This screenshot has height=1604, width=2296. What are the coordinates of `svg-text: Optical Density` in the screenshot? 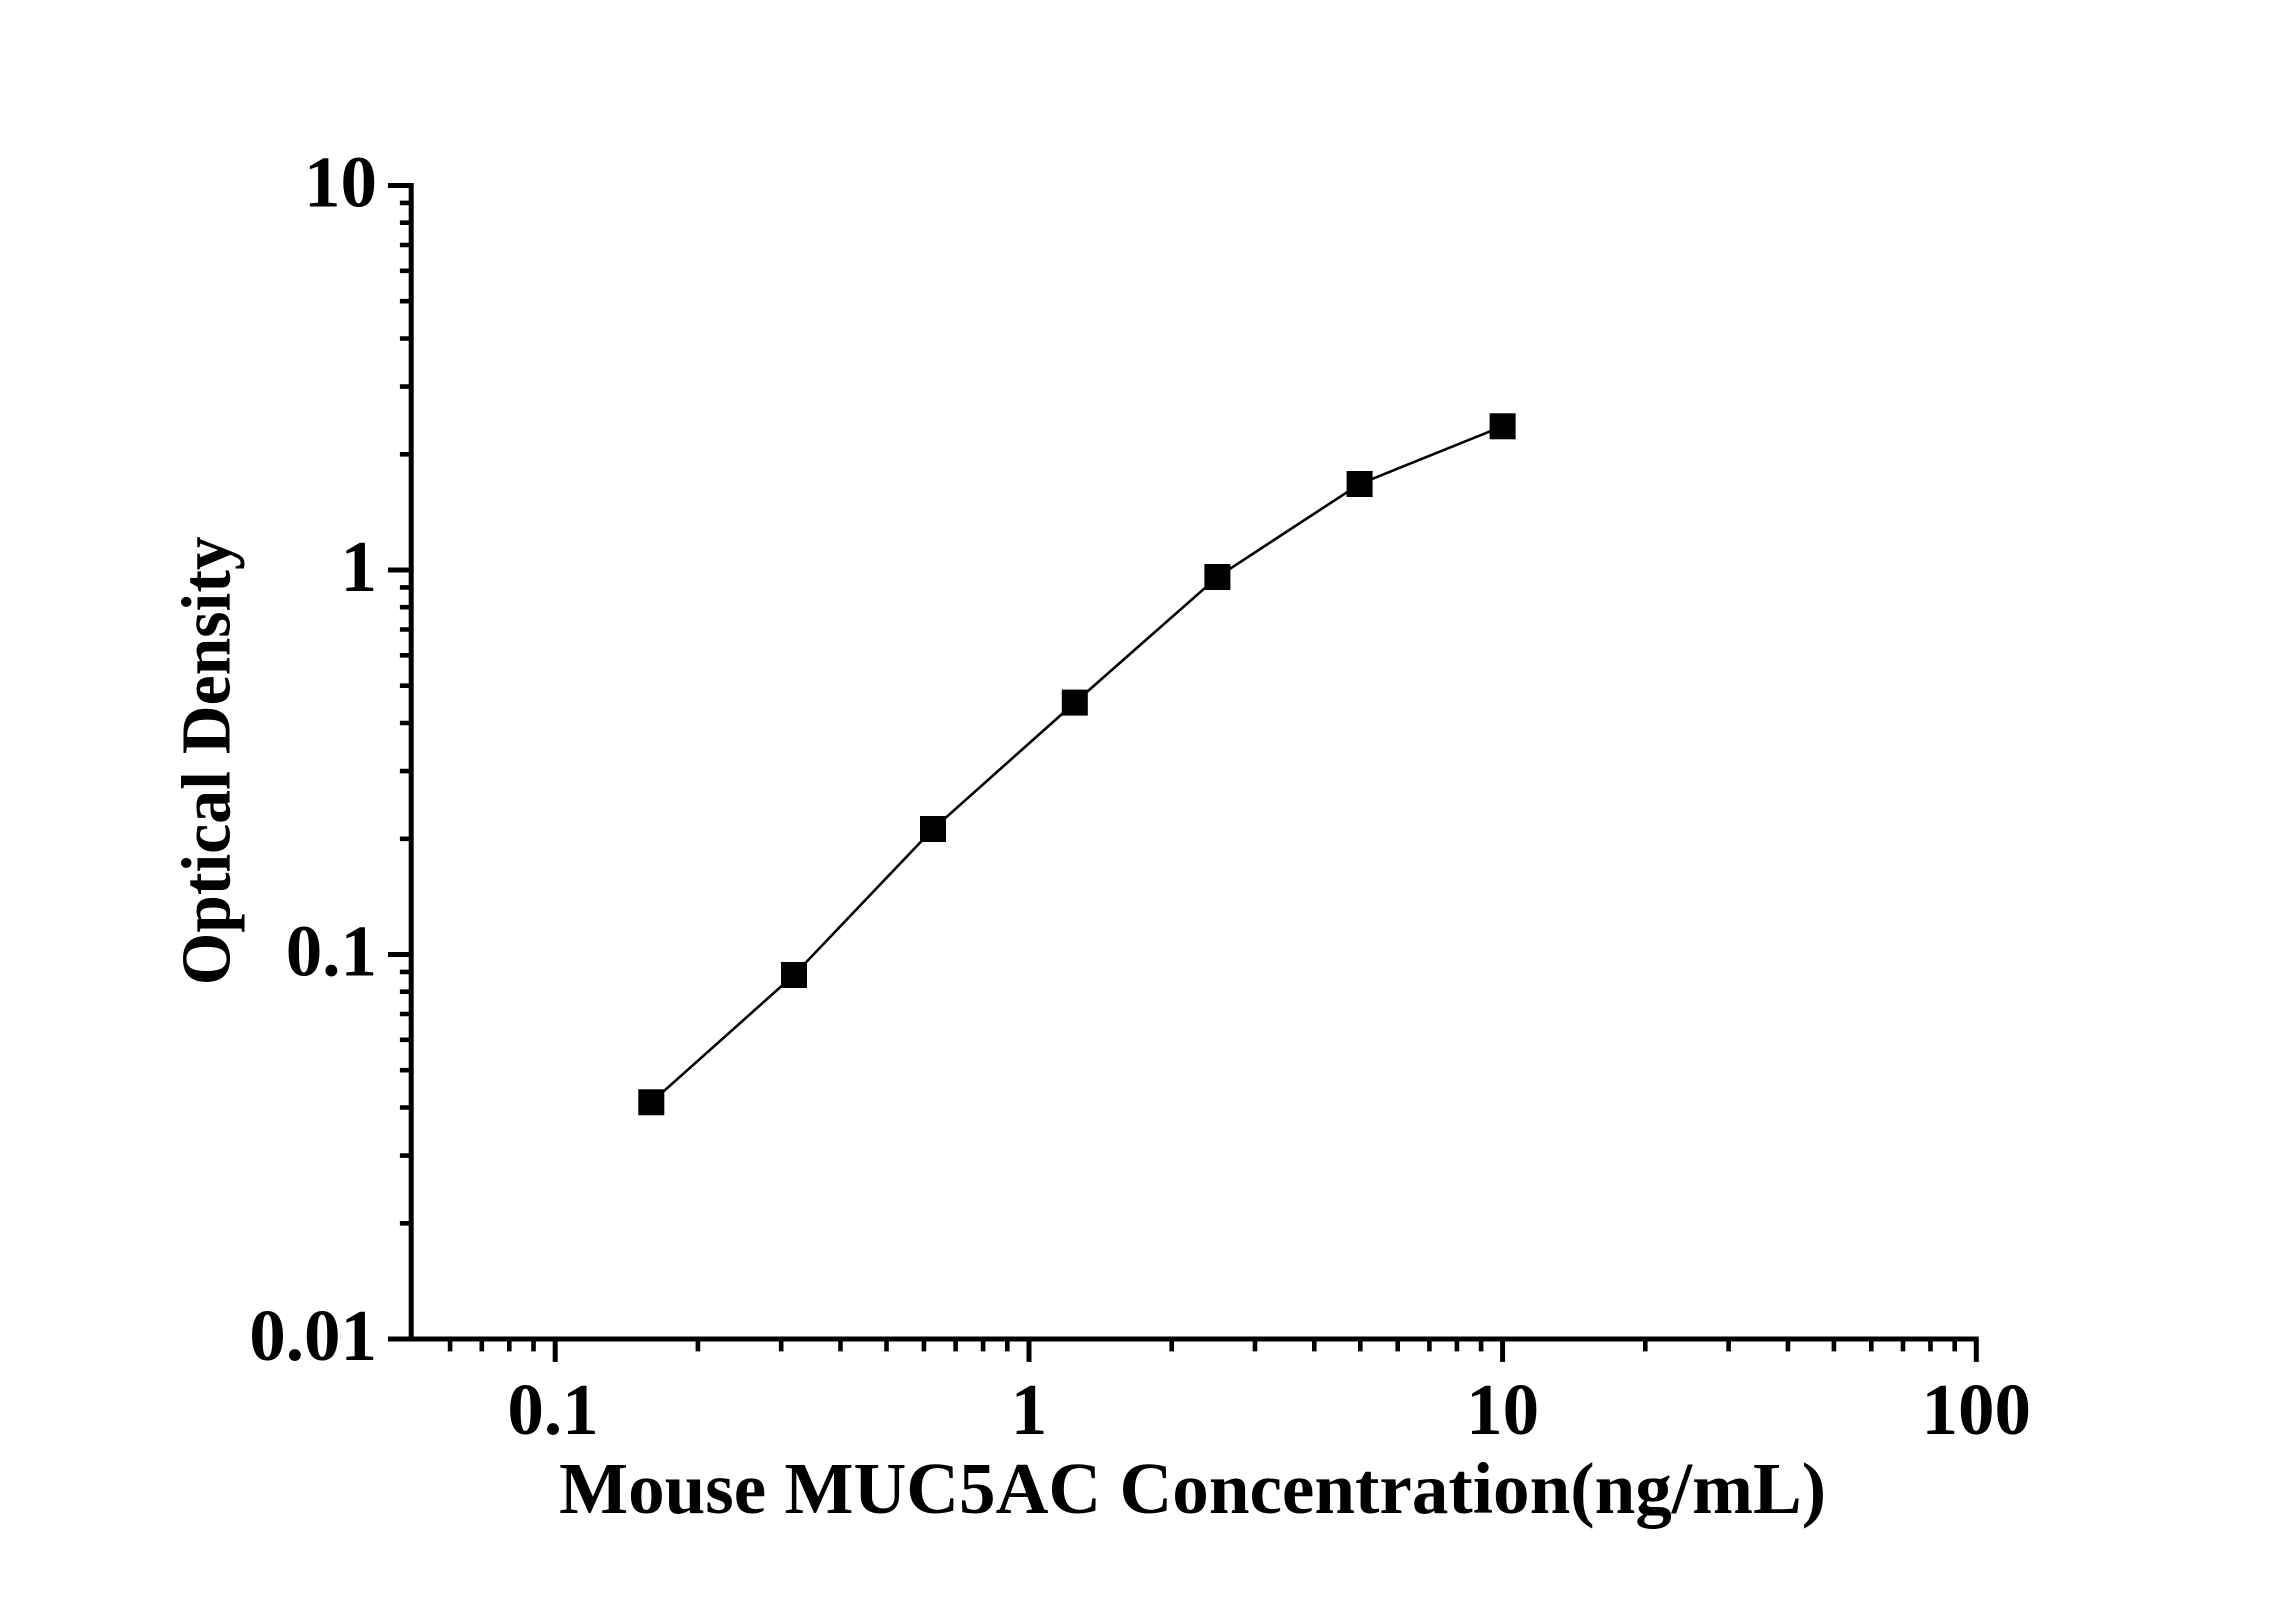 It's located at (207, 760).